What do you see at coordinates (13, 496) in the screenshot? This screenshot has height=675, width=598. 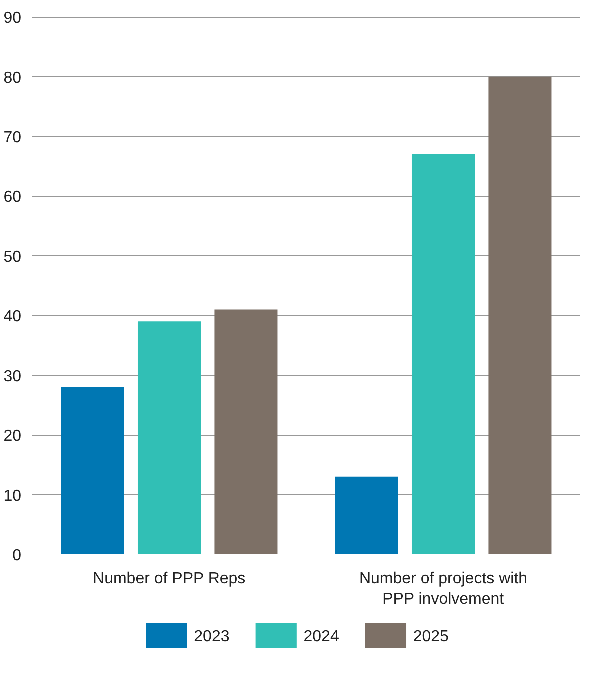 I see `y-tick-label: 10` at bounding box center [13, 496].